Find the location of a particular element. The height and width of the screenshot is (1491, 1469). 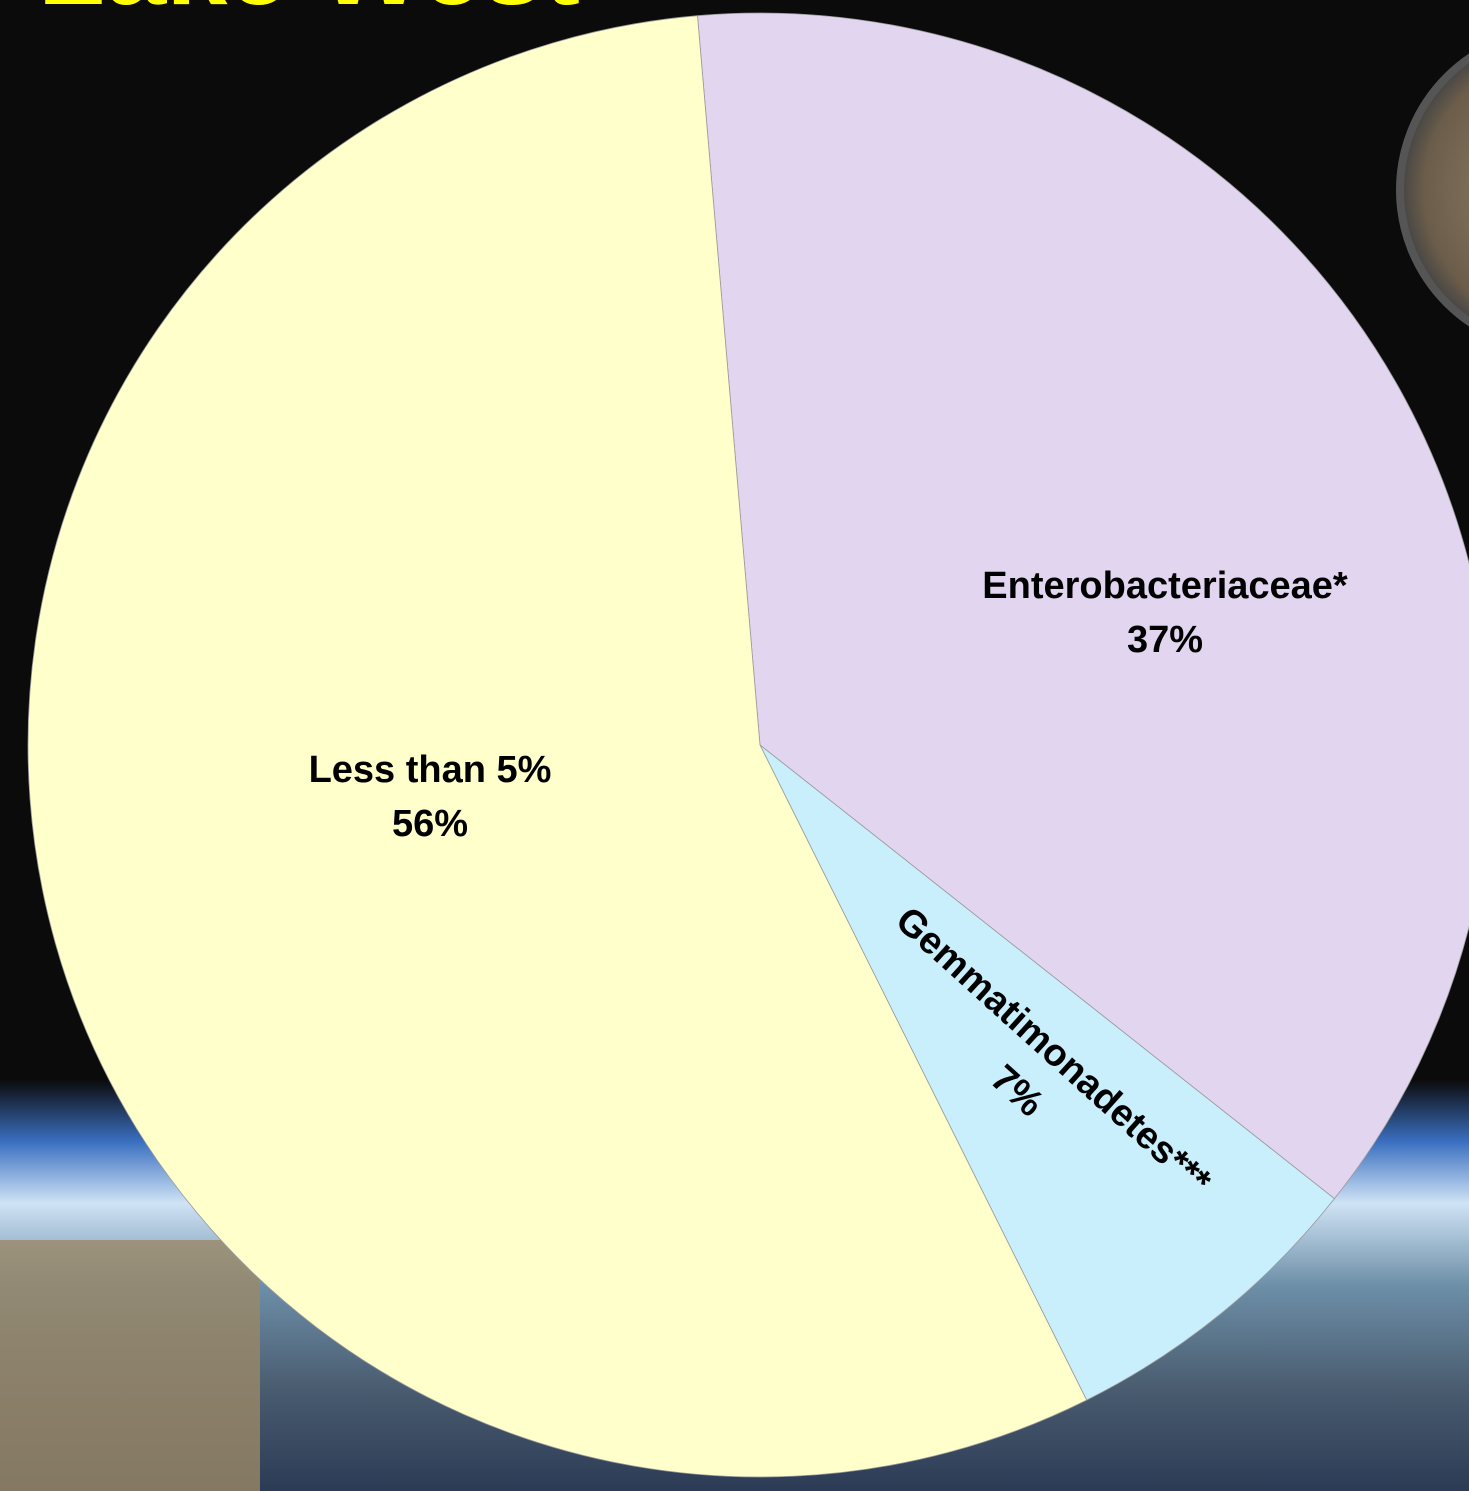

terrain is located at coordinates (130, 1365).